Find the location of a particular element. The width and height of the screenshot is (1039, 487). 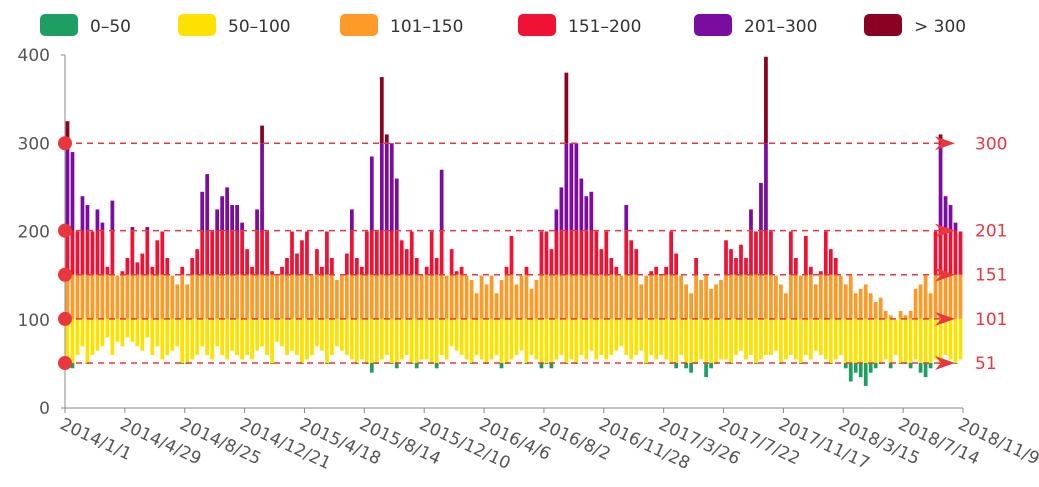

ref-label: 201 is located at coordinates (991, 232).